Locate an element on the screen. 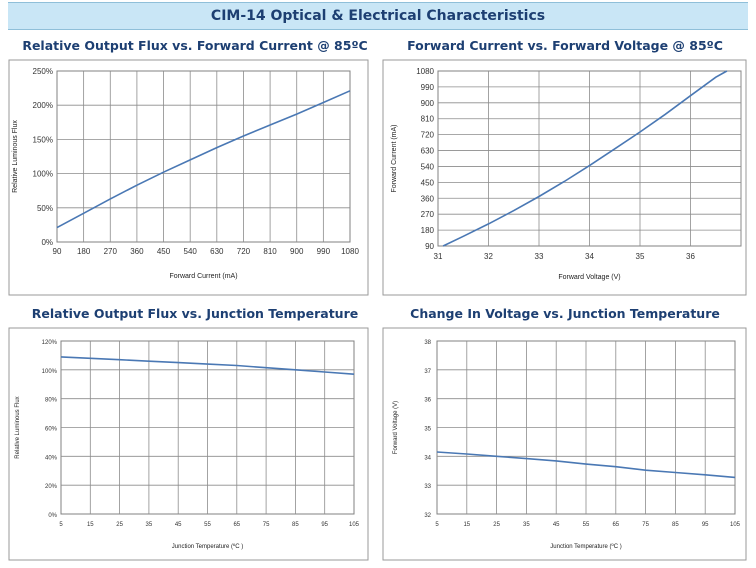 Image resolution: width=756 pixels, height=568 pixels. y-tick-label: 540 is located at coordinates (428, 166).